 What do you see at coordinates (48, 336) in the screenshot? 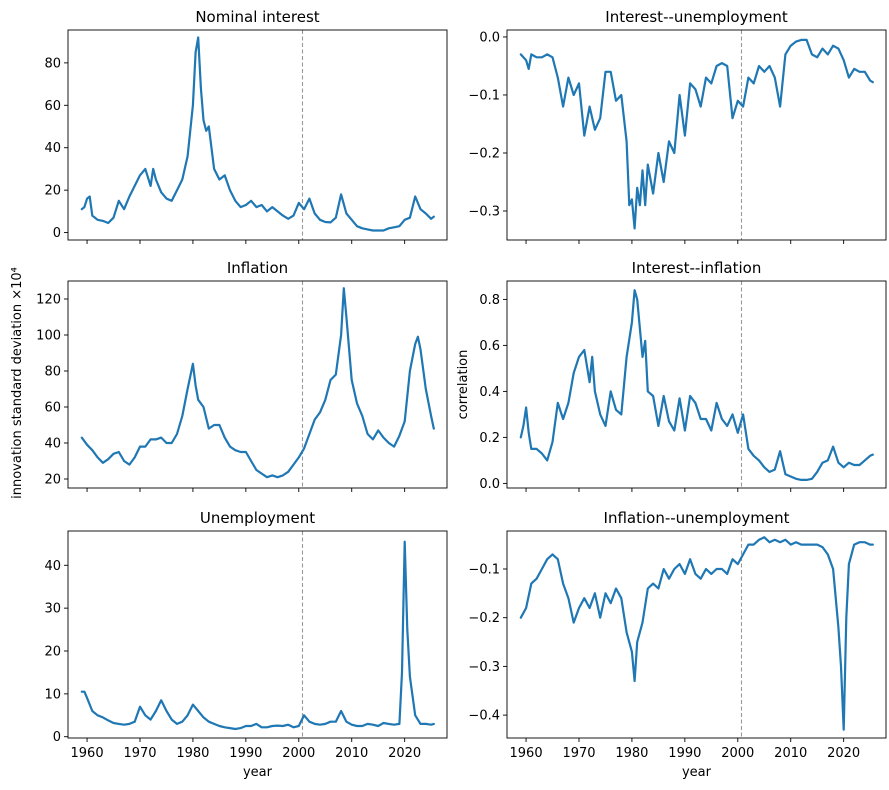
I see `y-tick-label: 100` at bounding box center [48, 336].